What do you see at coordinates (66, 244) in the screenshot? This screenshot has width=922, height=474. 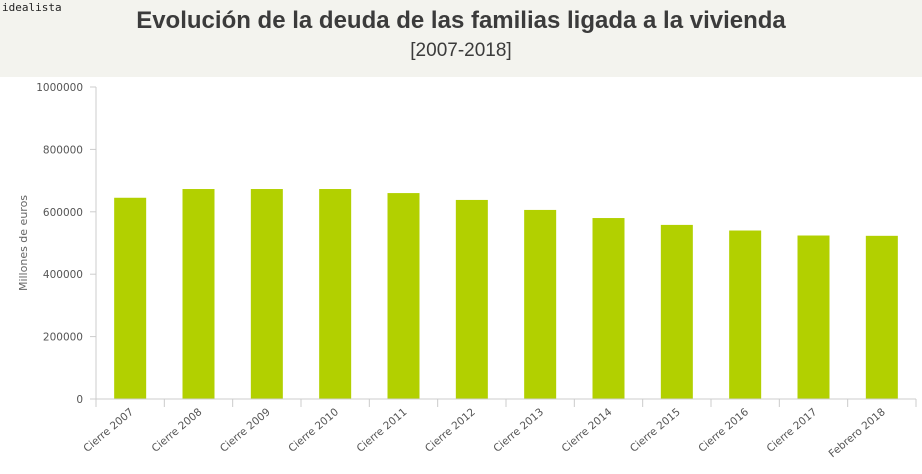 I see `y-axis-ticks: 0 200000 400000 600000 800000 1000000` at bounding box center [66, 244].